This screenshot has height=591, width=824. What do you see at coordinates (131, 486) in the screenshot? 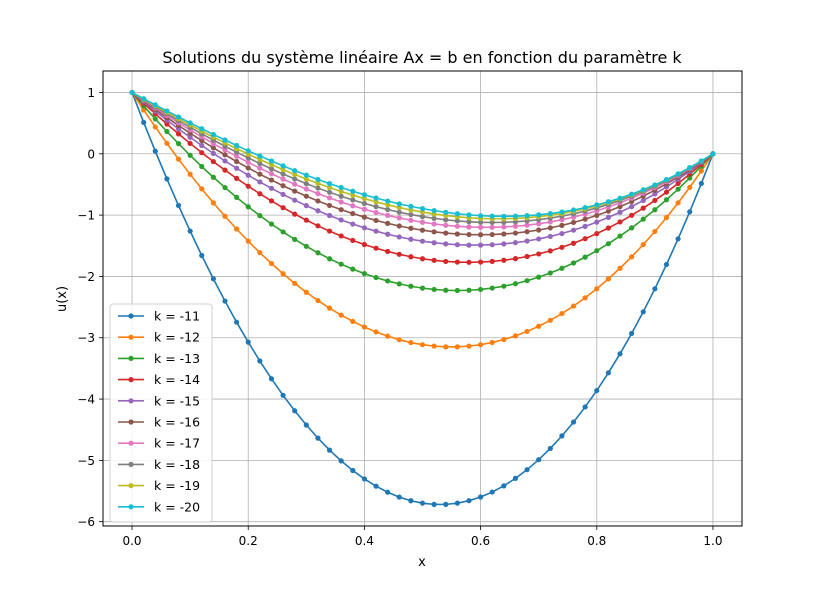
I see `legend-marker` at bounding box center [131, 486].